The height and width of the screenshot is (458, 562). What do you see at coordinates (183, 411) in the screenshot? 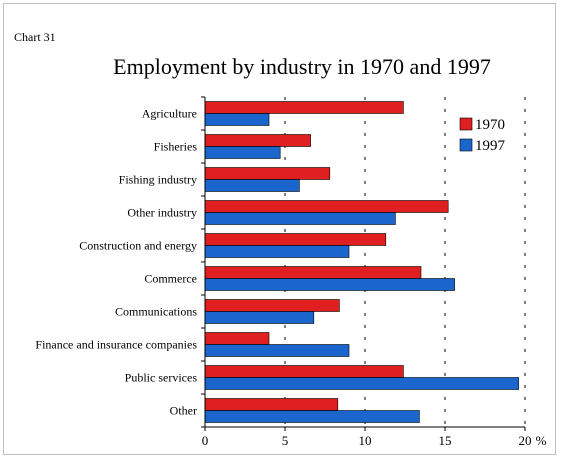
I see `category-label-9: Other` at bounding box center [183, 411].